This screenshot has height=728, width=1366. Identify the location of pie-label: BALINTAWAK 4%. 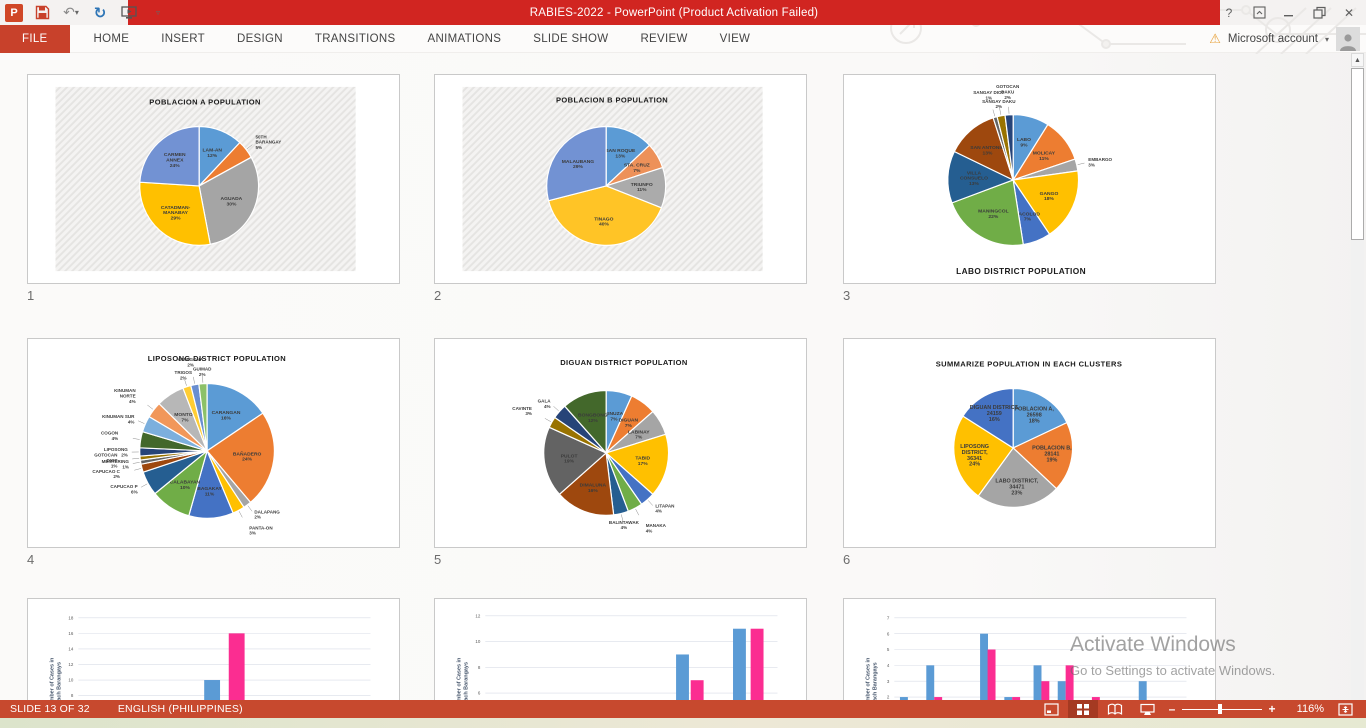
(624, 525).